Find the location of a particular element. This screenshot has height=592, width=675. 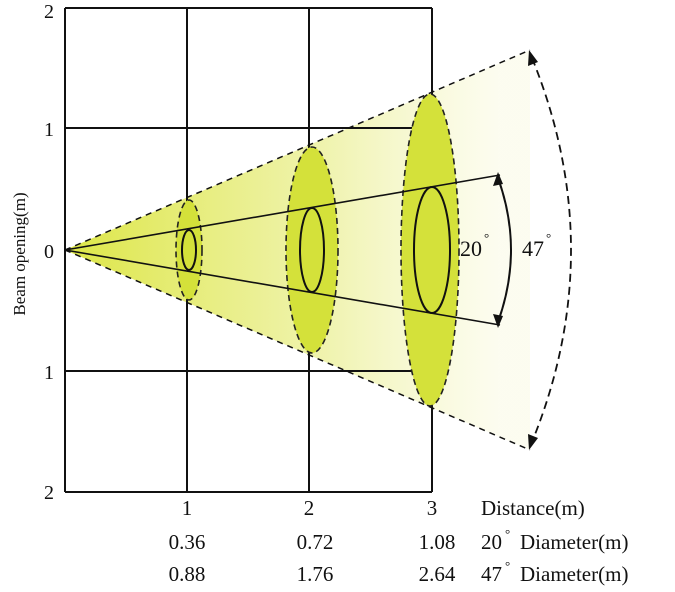

inner-arc-arrow-bottom is located at coordinates (498, 321).